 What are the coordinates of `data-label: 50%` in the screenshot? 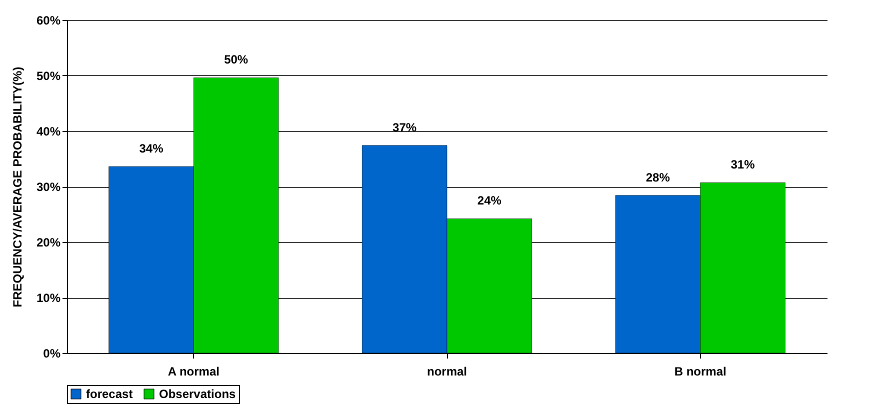 It's located at (236, 59).